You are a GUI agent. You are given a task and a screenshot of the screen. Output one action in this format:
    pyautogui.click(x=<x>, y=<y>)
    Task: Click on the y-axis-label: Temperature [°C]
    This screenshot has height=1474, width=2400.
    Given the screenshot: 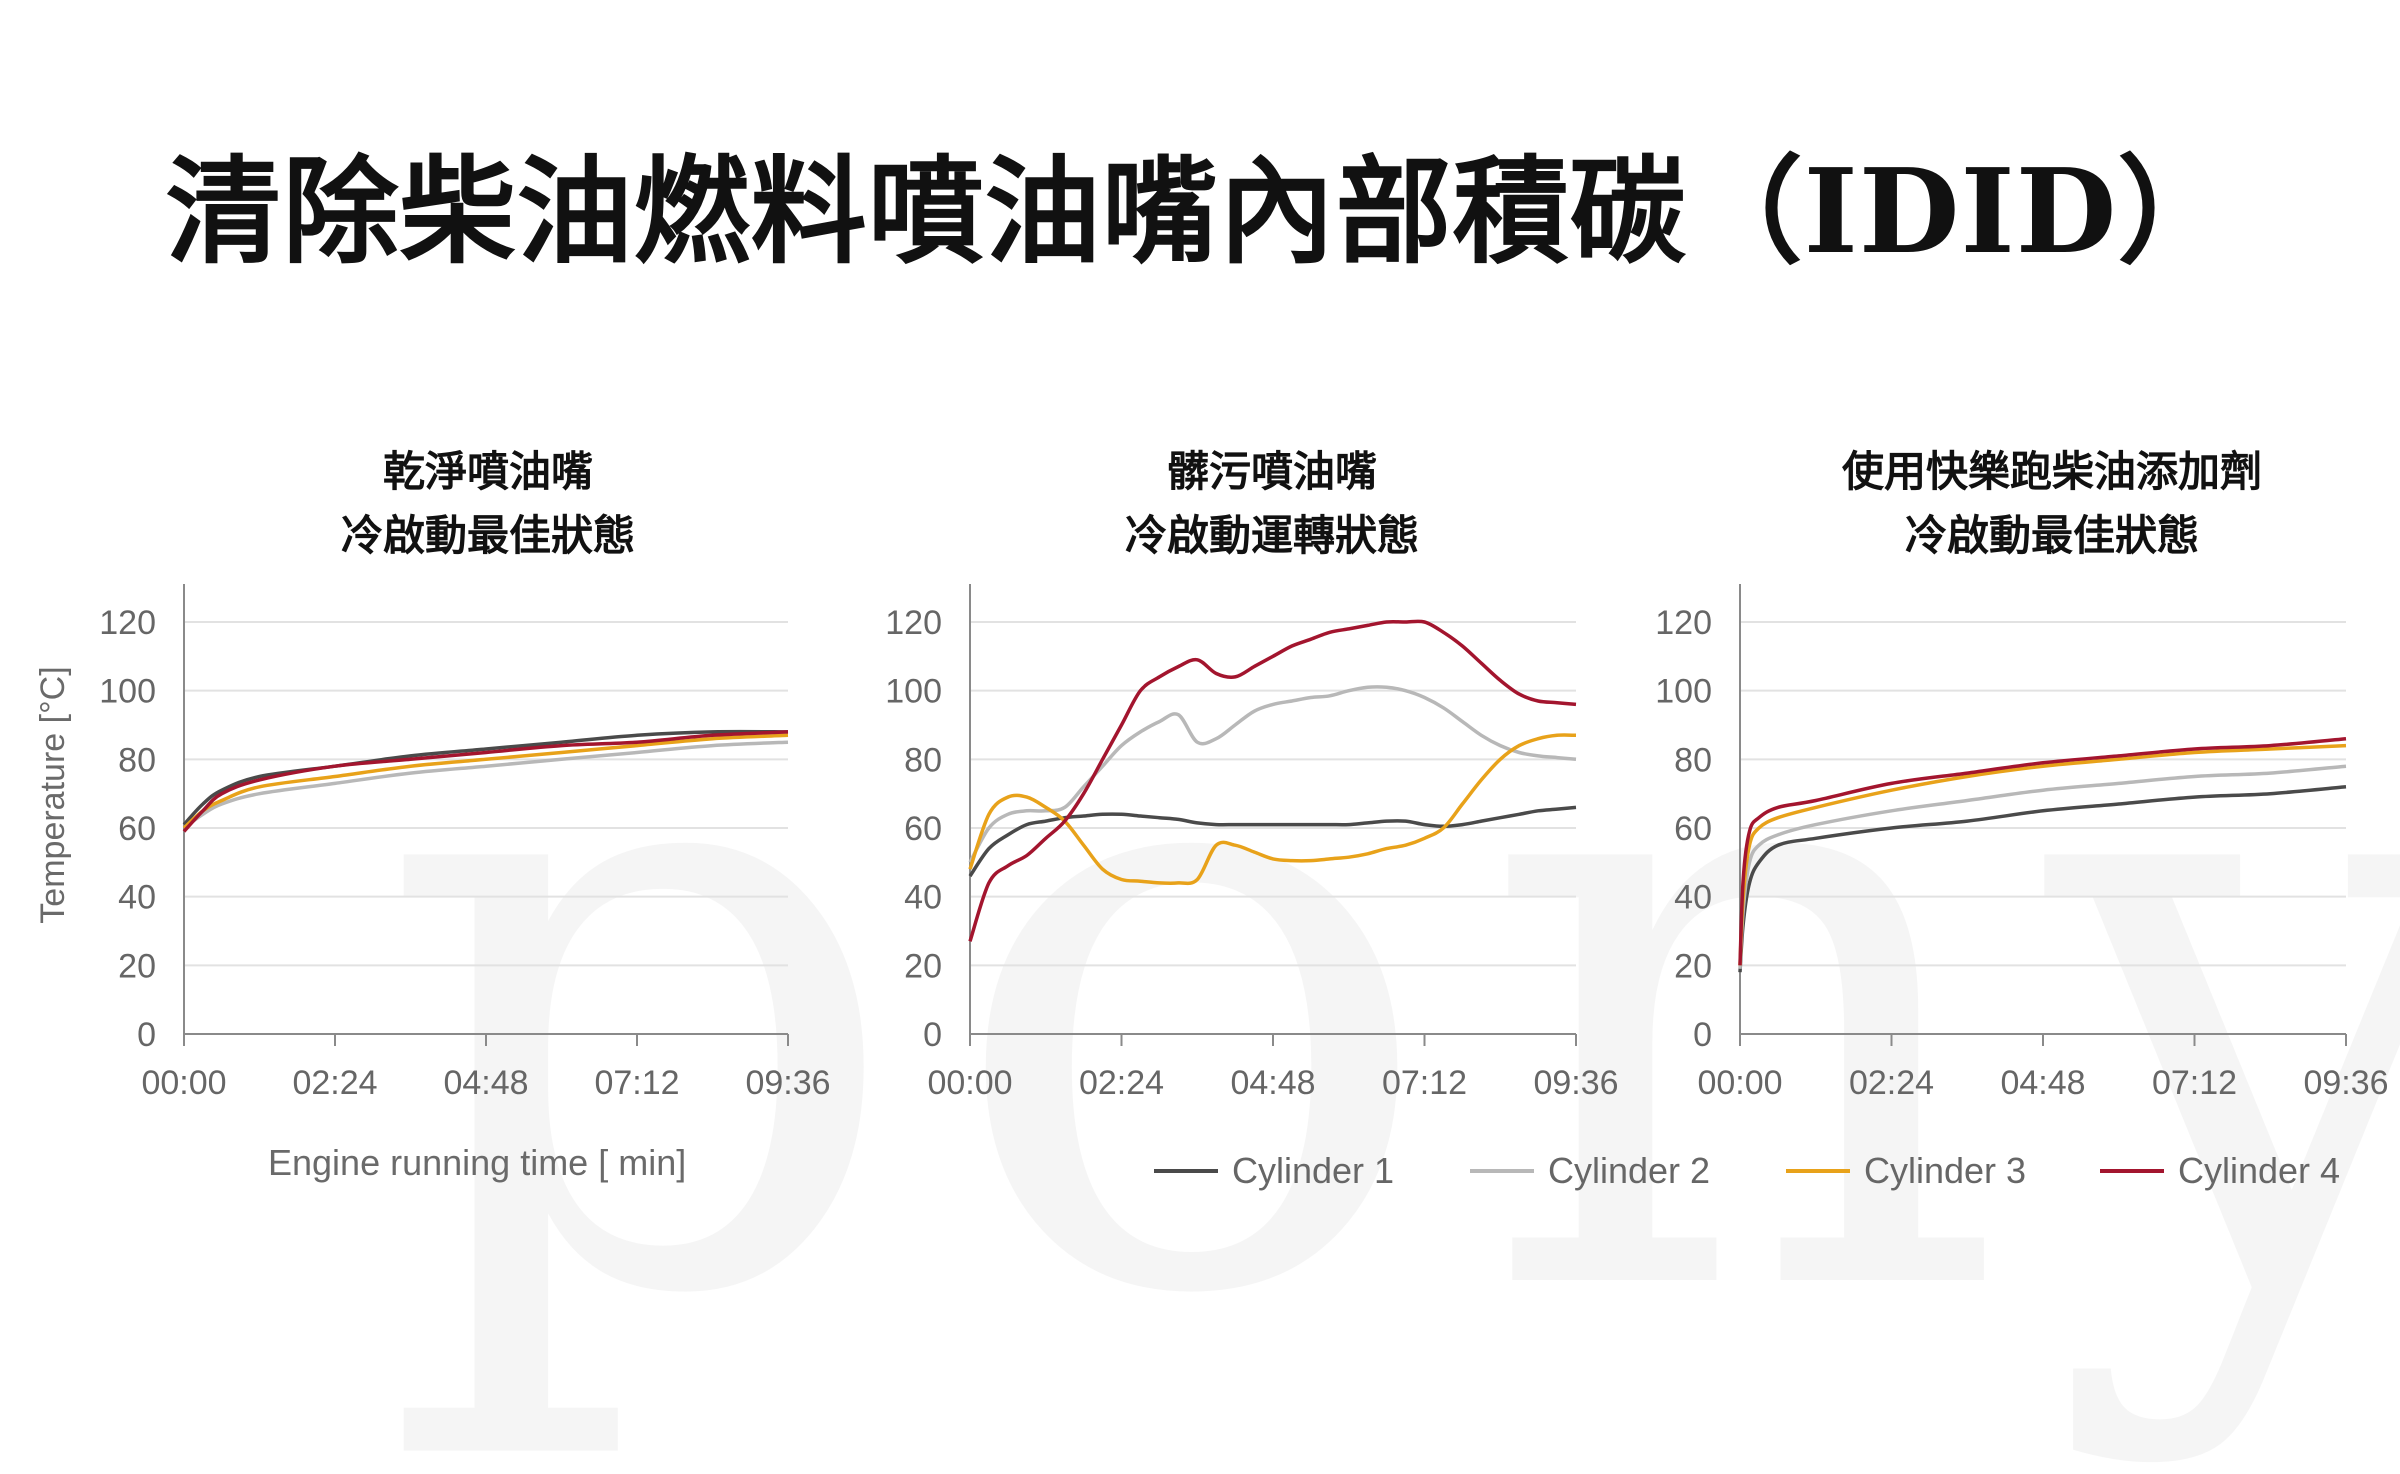 What is the action you would take?
    pyautogui.click(x=53, y=795)
    